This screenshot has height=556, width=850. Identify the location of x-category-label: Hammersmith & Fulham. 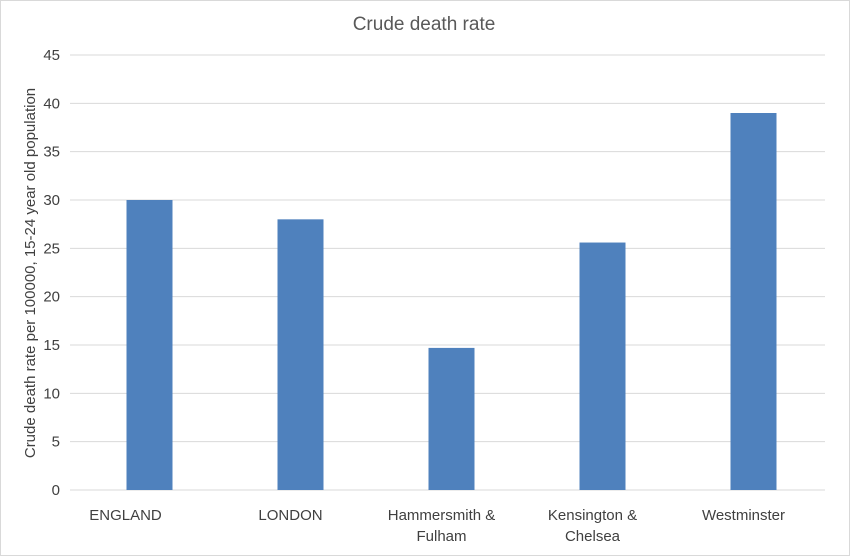
(442, 526).